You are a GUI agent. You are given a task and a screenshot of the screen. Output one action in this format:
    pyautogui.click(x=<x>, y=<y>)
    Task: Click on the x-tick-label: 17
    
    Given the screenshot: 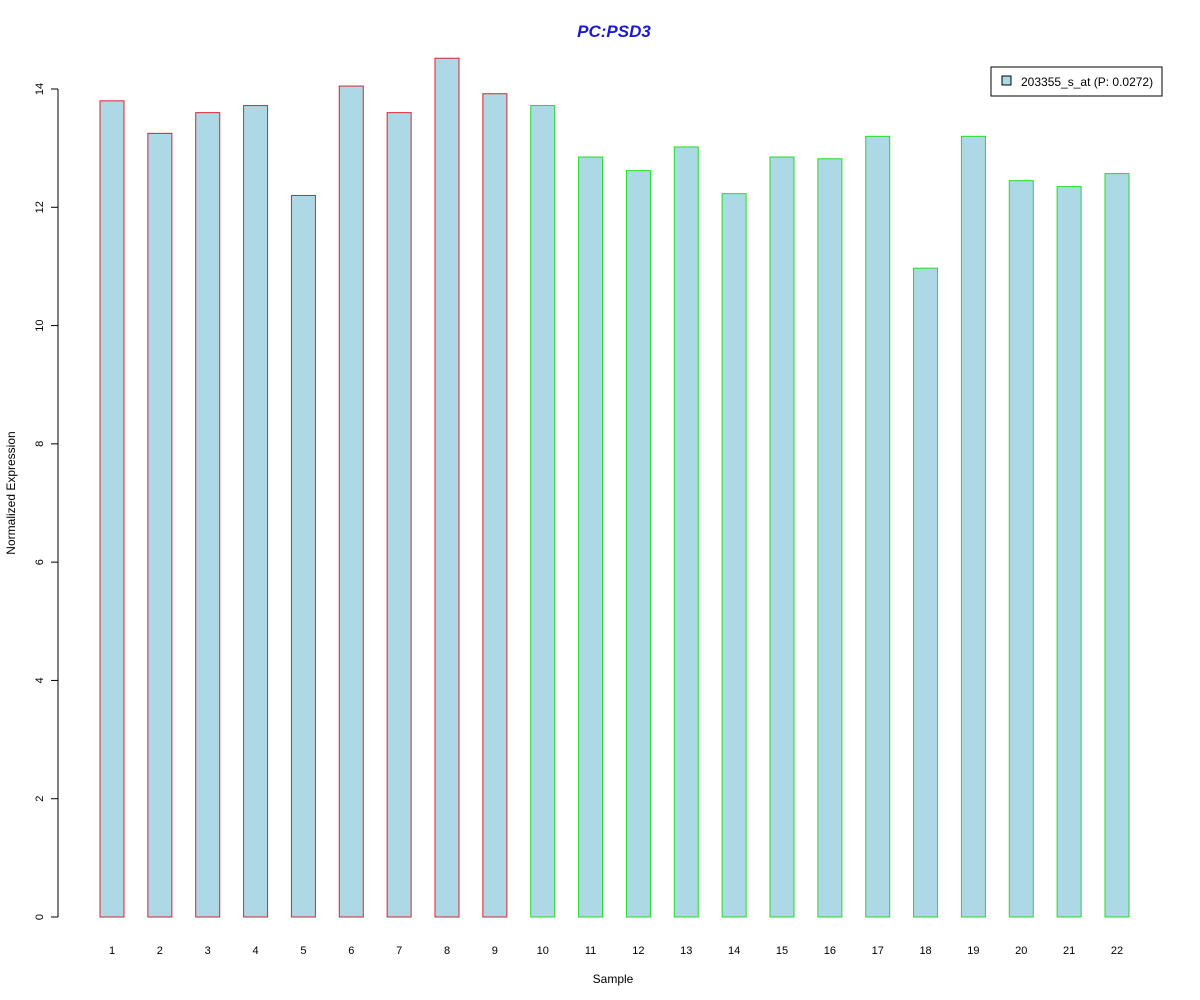 What is the action you would take?
    pyautogui.click(x=878, y=951)
    